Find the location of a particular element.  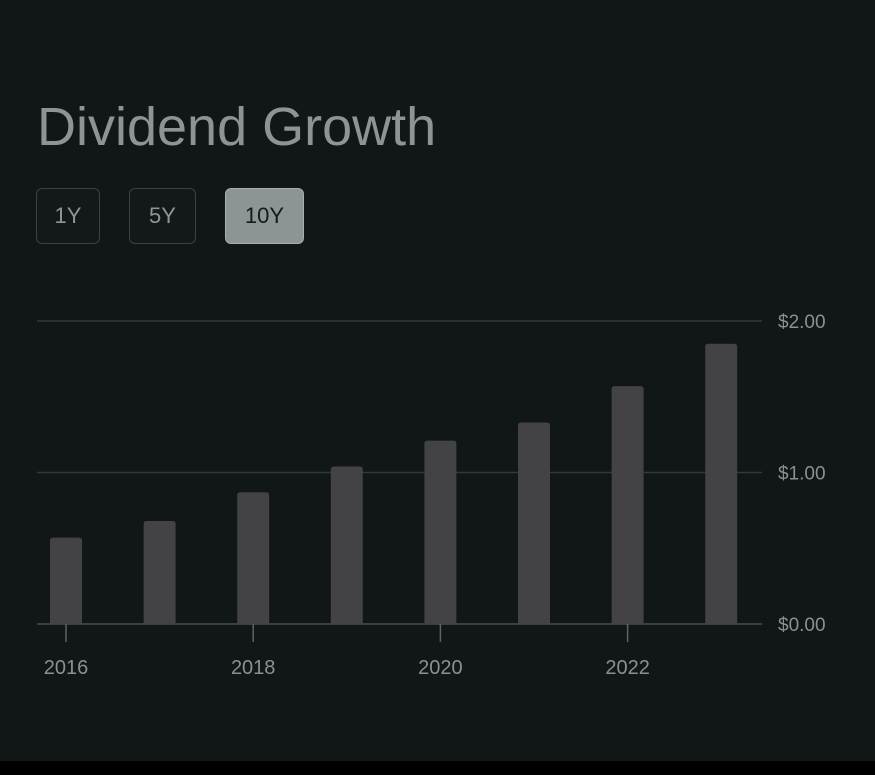

y-tick-label: $1.00 is located at coordinates (802, 474).